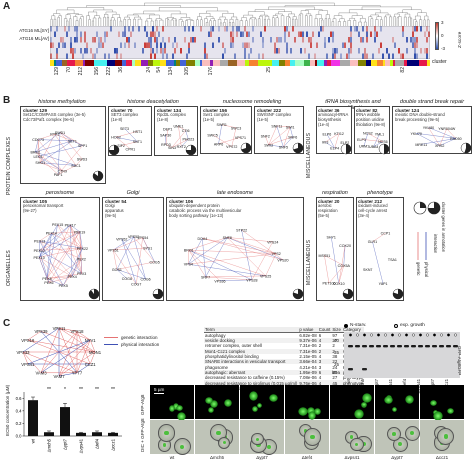 Image resolution: width=474 pixels, height=460 pixels. I want to click on cluster-subtitle: Rpd3L complex (1e-8), so click(171, 117).